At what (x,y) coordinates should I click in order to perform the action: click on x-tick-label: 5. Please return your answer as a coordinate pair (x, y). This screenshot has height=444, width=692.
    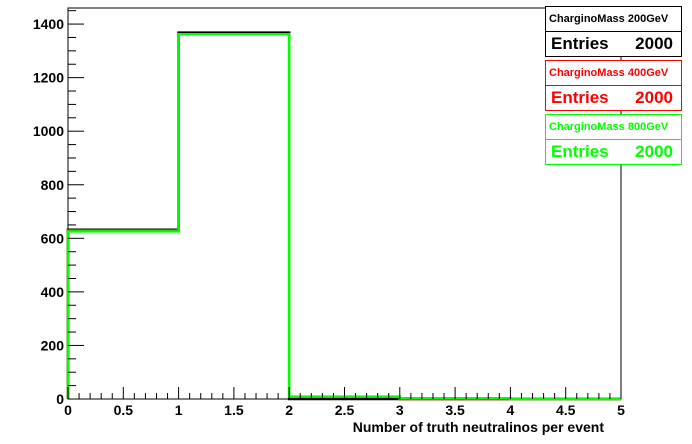
    Looking at the image, I should click on (621, 410).